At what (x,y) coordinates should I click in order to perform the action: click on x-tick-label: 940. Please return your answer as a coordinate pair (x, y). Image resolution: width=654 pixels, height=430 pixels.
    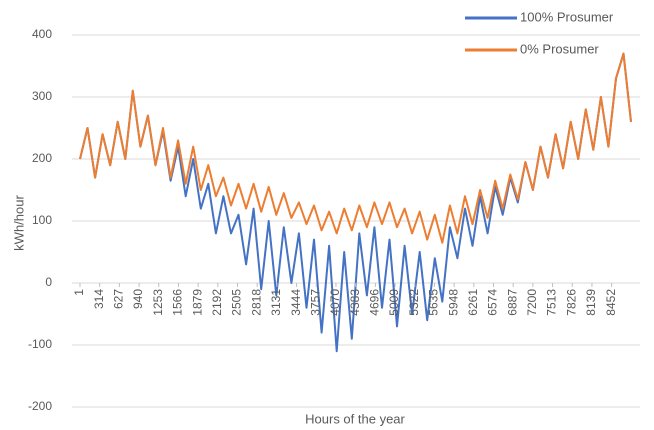
    Looking at the image, I should click on (138, 299).